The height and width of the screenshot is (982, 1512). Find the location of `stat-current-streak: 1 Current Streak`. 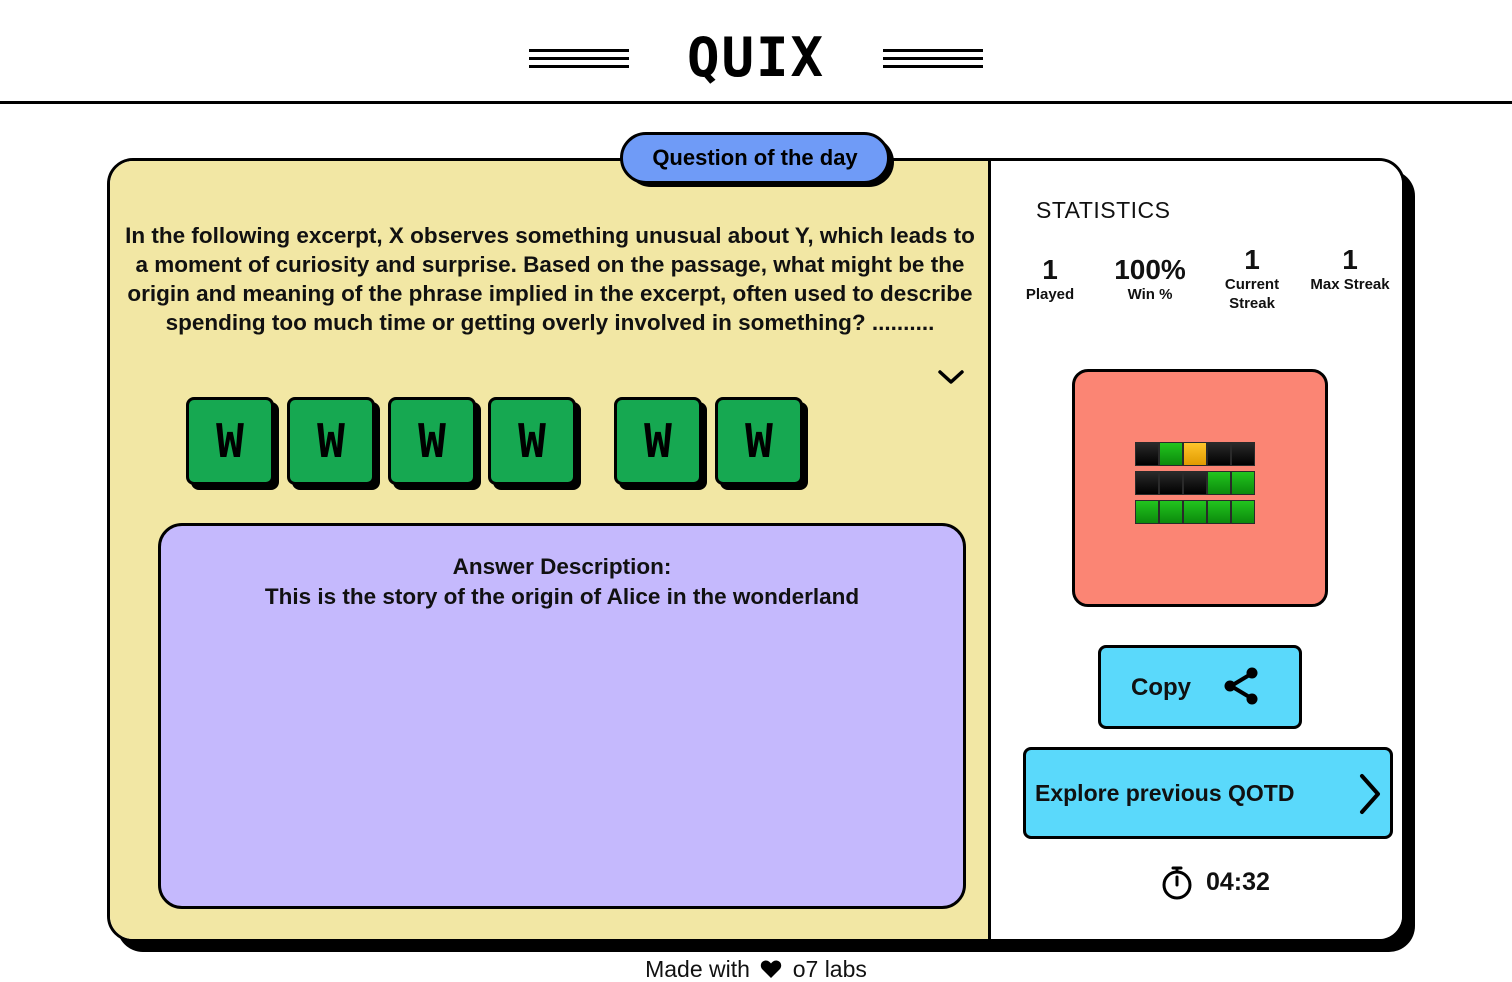

stat-current-streak: 1 Current Streak is located at coordinates (1252, 279).